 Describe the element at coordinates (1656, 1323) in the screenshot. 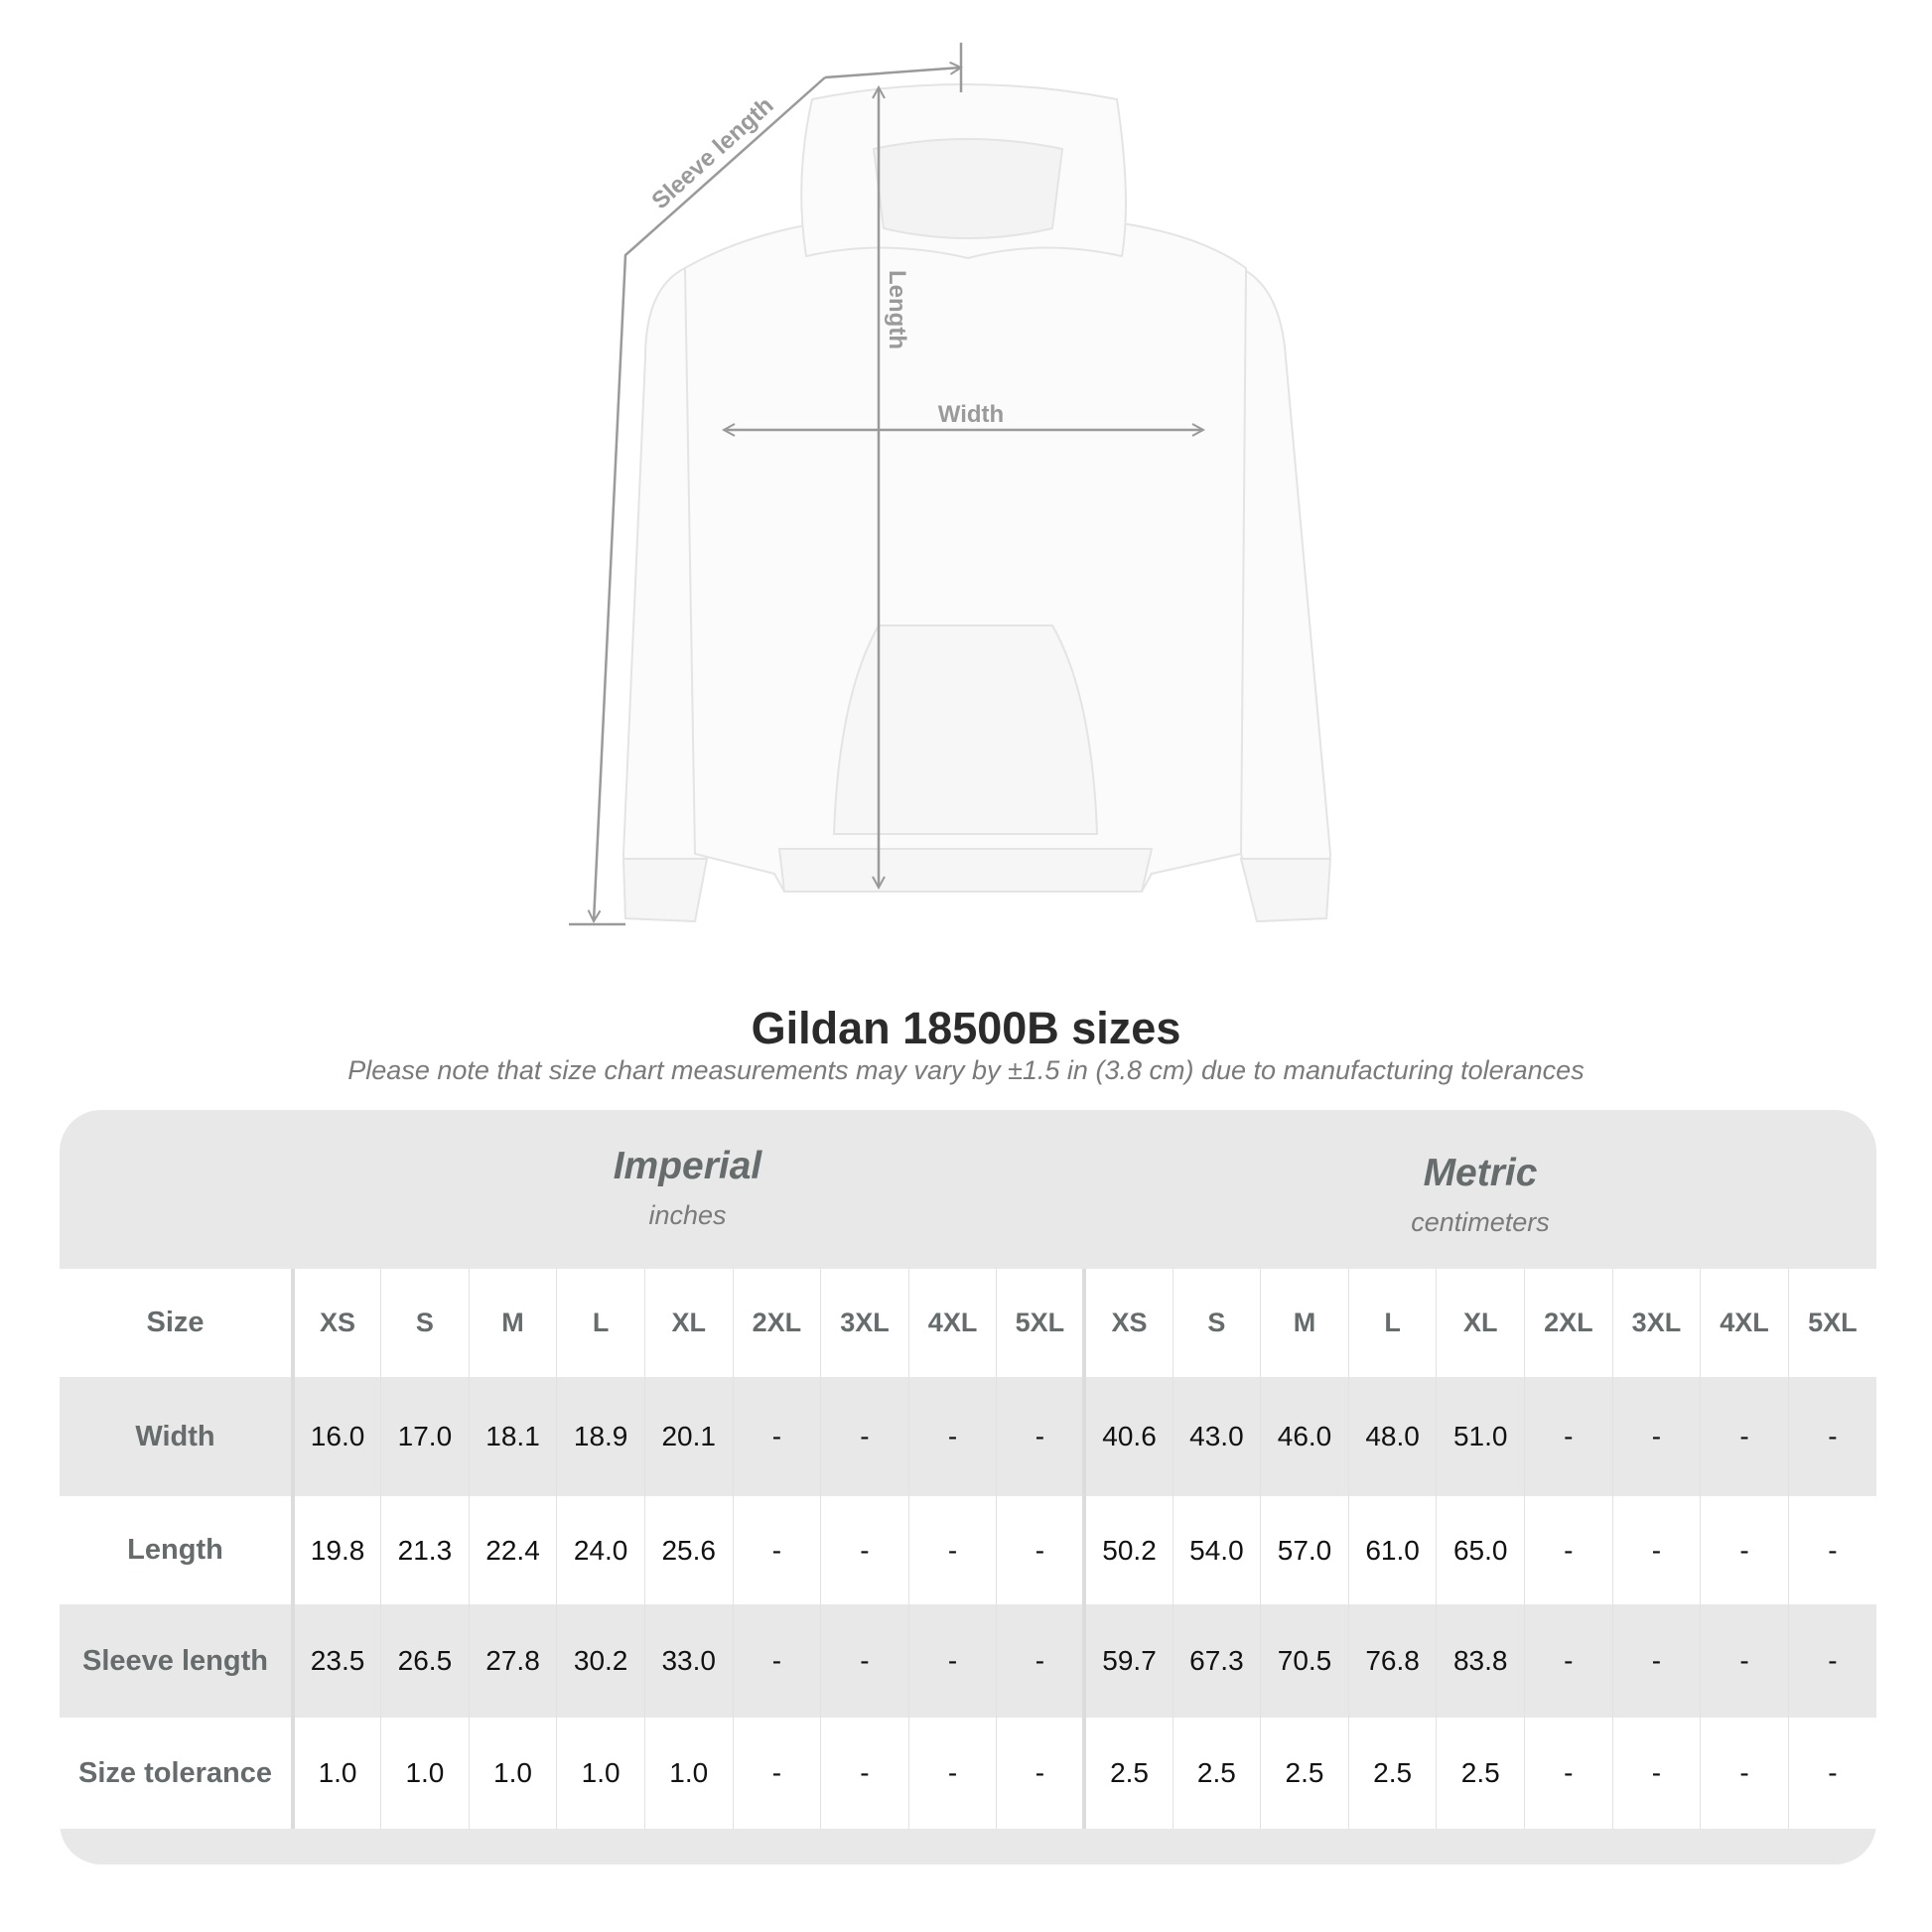

I see `metric-size-3XL: 3XL` at that location.